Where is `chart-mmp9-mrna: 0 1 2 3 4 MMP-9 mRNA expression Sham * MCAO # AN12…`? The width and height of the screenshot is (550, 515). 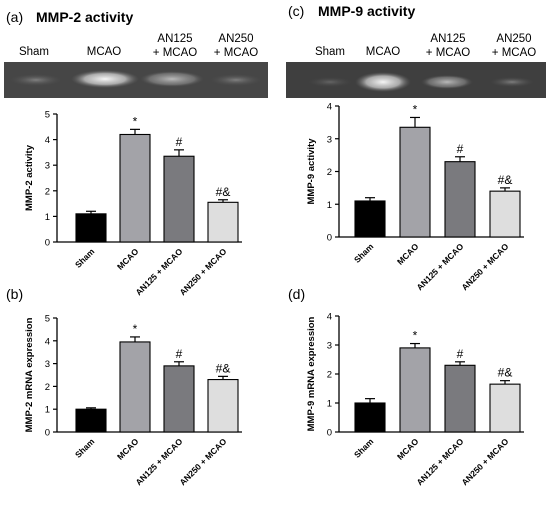
chart-mmp9-mrna: 0 1 2 3 4 MMP-9 mRNA expression Sham * MCAO # AN12… is located at coordinates (415, 399).